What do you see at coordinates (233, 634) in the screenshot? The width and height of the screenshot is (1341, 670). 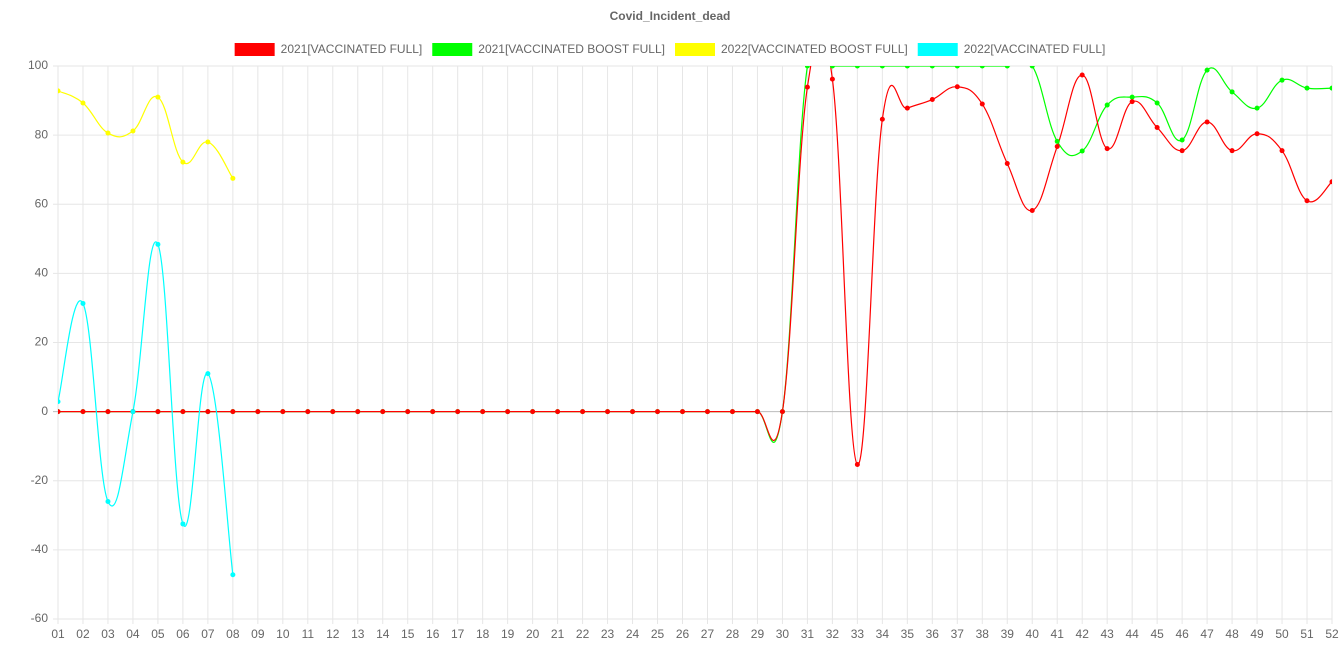 I see `x-tick-label: 08` at bounding box center [233, 634].